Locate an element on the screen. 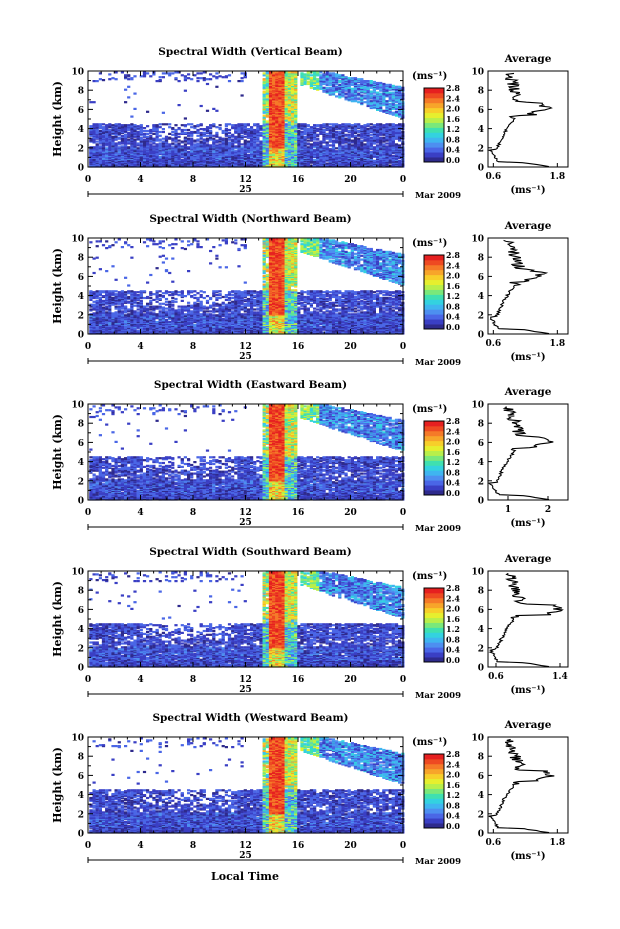 This screenshot has width=620, height=929. colorbar-swatch is located at coordinates (434, 90).